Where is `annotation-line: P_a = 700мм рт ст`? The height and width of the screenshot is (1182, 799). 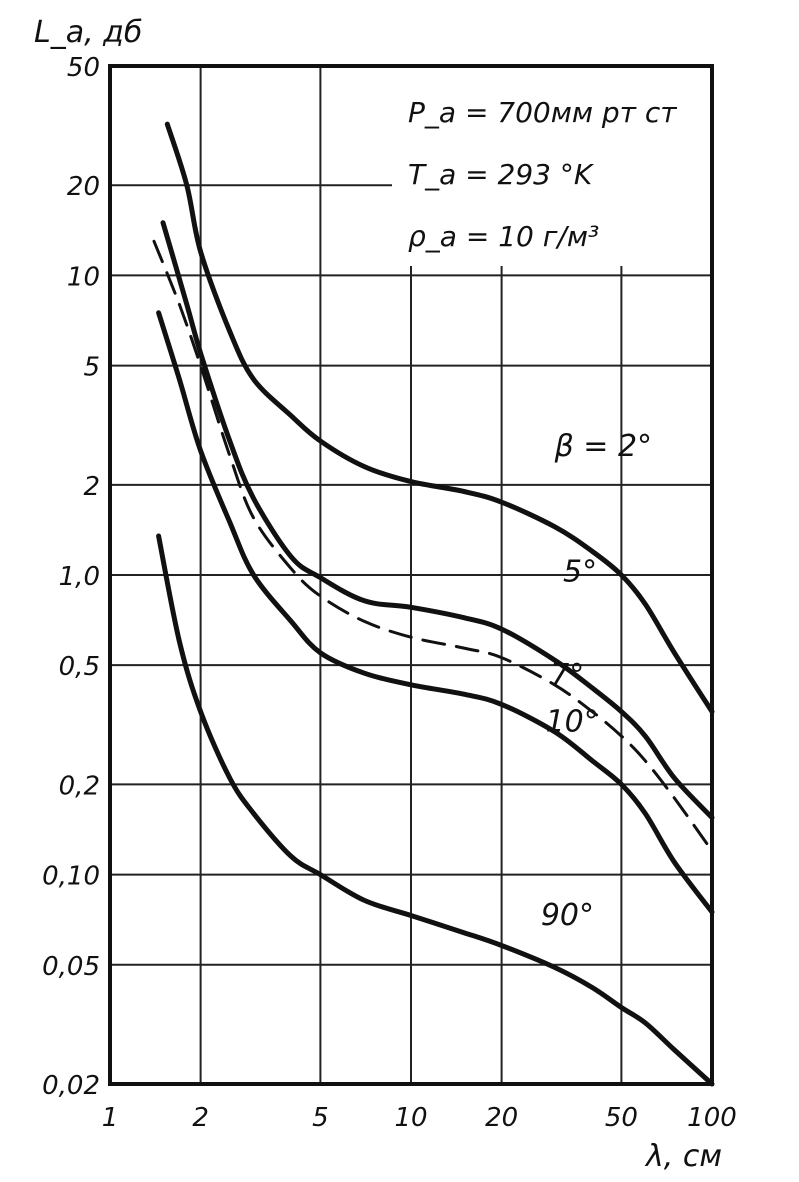
annotation-line: P_a = 700мм рт ст is located at coordinates (542, 112).